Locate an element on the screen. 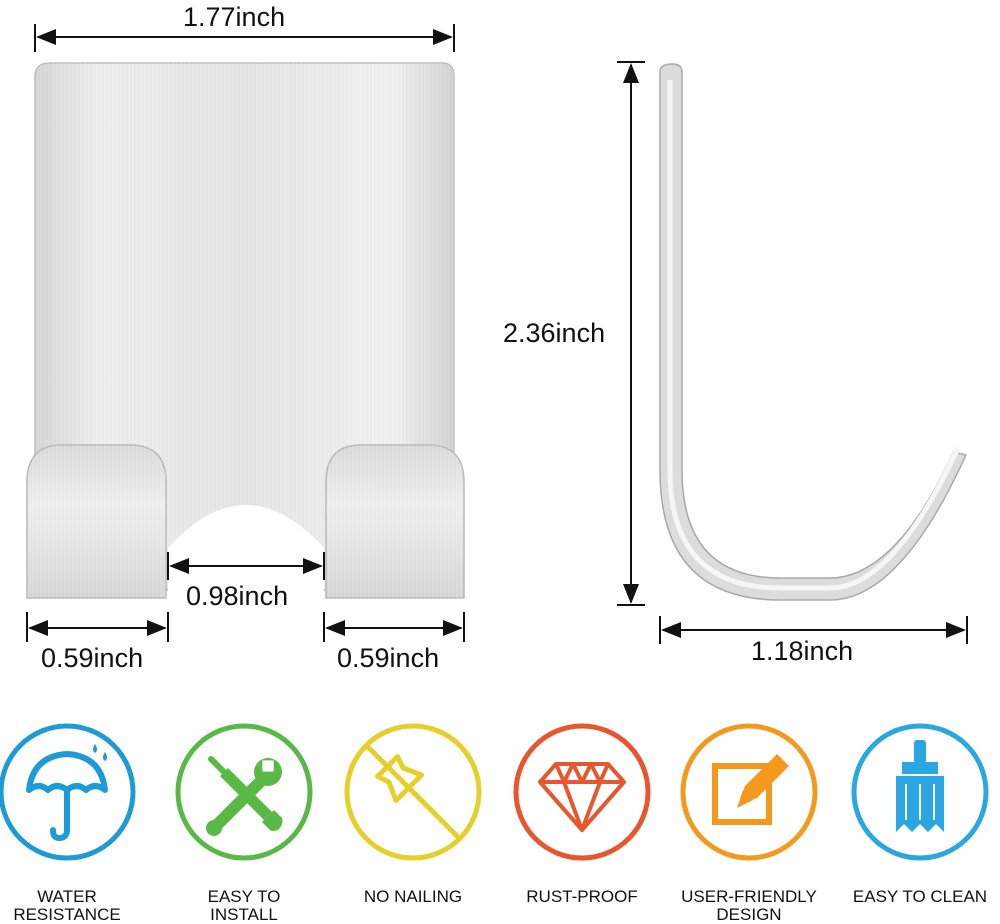  feature-water-resistance: WATER RESISTANCE is located at coordinates (73, 818).